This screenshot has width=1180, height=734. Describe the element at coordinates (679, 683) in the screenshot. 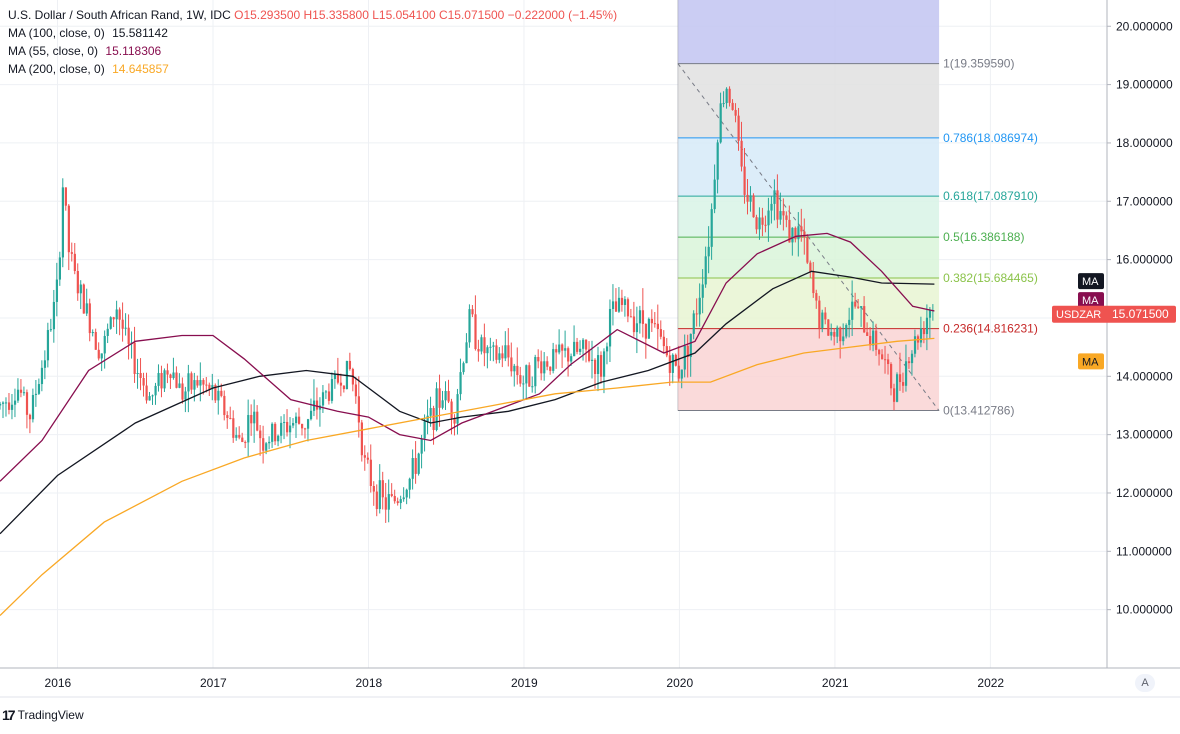

I see `time-tick-label: 2020` at that location.